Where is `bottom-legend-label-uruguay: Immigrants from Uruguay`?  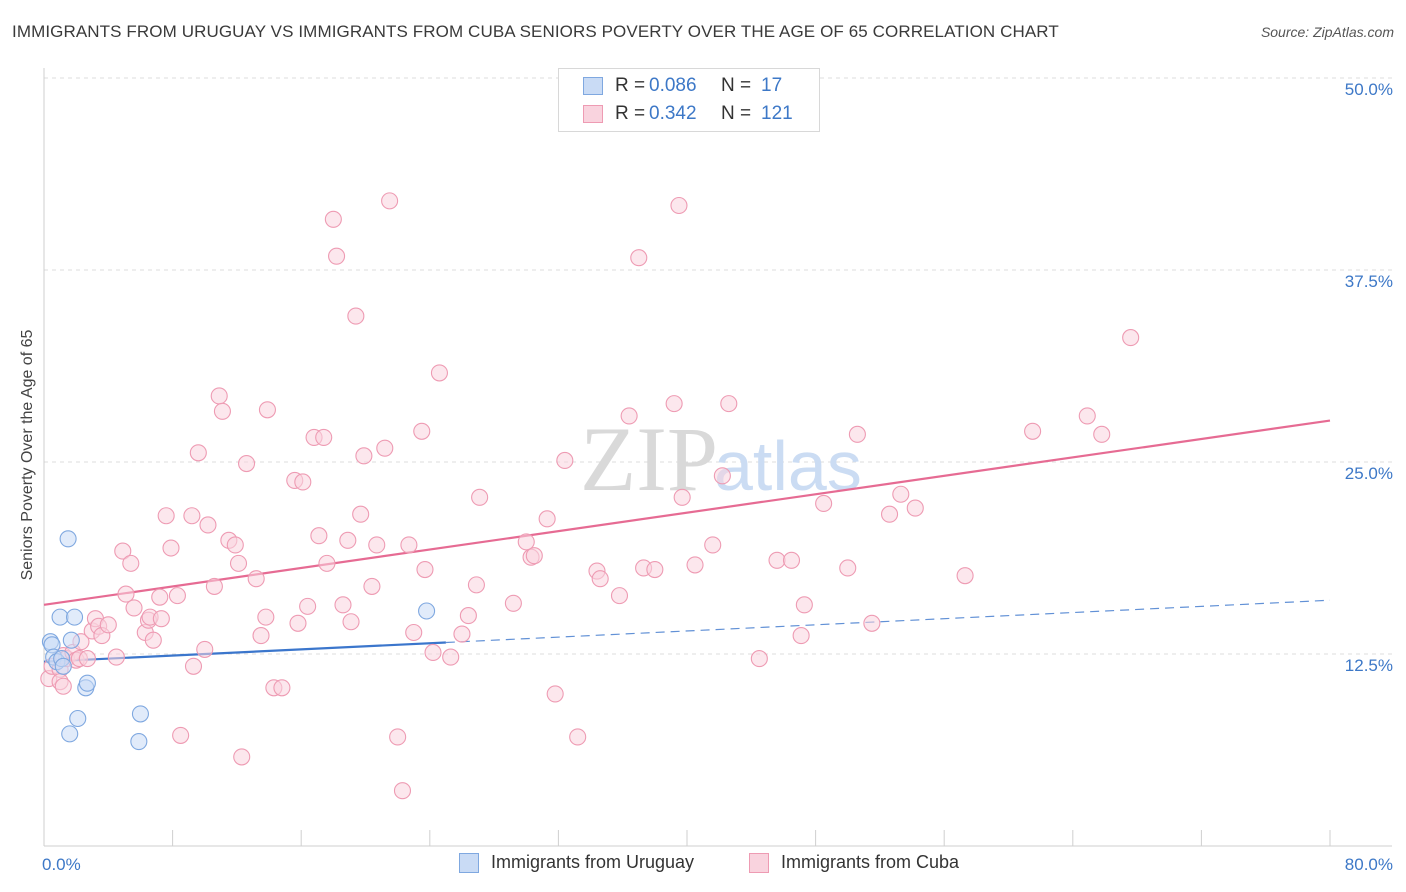 bottom-legend-label-uruguay: Immigrants from Uruguay is located at coordinates (593, 862).